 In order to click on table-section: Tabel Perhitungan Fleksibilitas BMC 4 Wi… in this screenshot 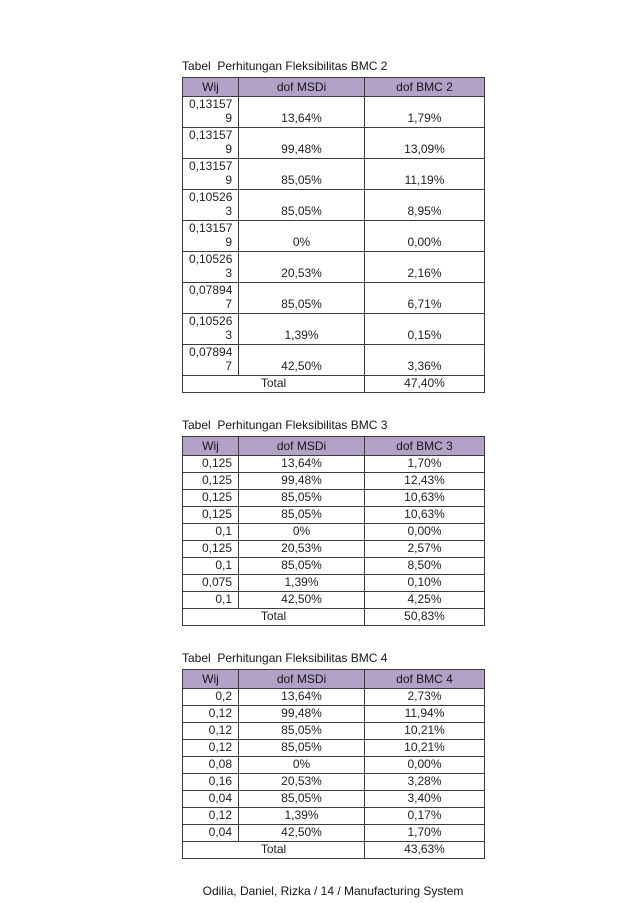, I will do `click(333, 755)`.